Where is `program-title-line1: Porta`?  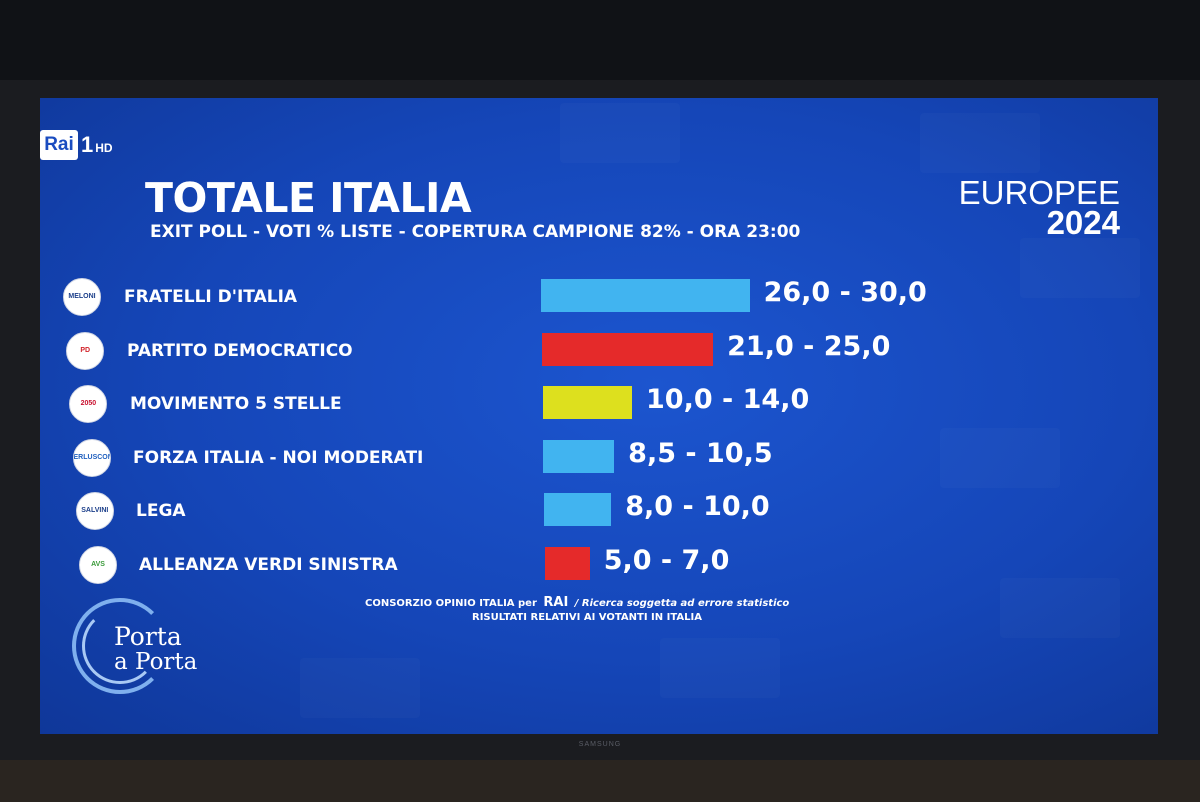 program-title-line1: Porta is located at coordinates (148, 636).